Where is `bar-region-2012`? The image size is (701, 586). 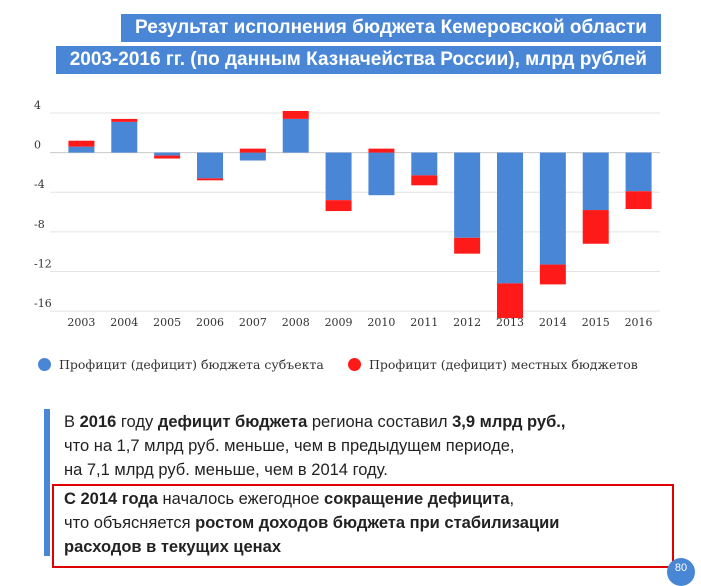
bar-region-2012 is located at coordinates (467, 195).